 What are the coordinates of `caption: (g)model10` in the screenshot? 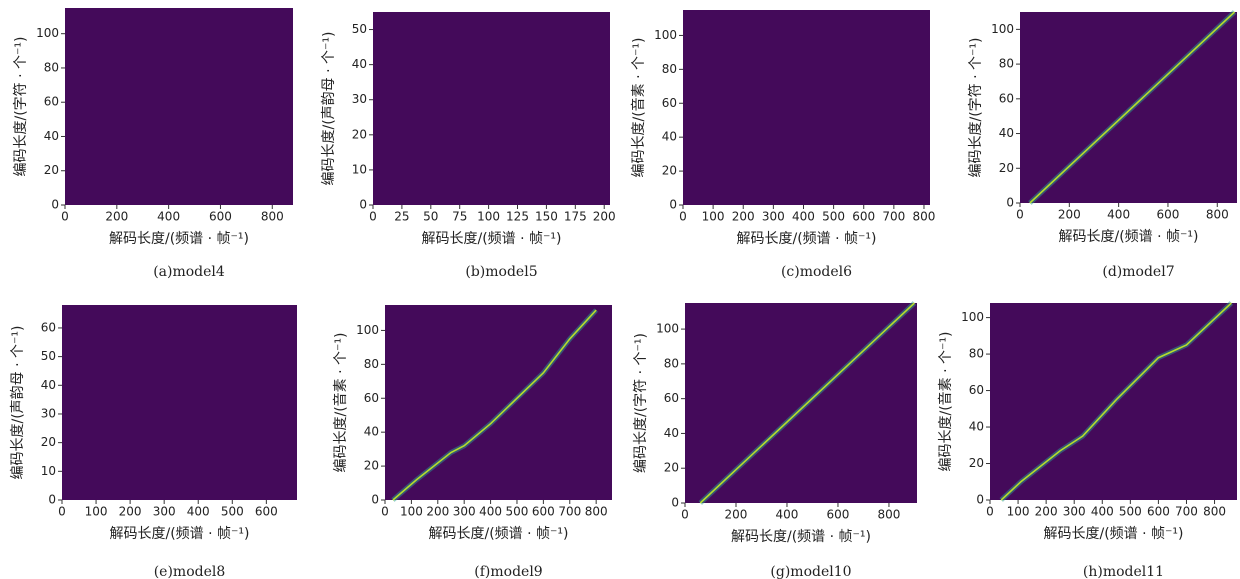 It's located at (810, 571).